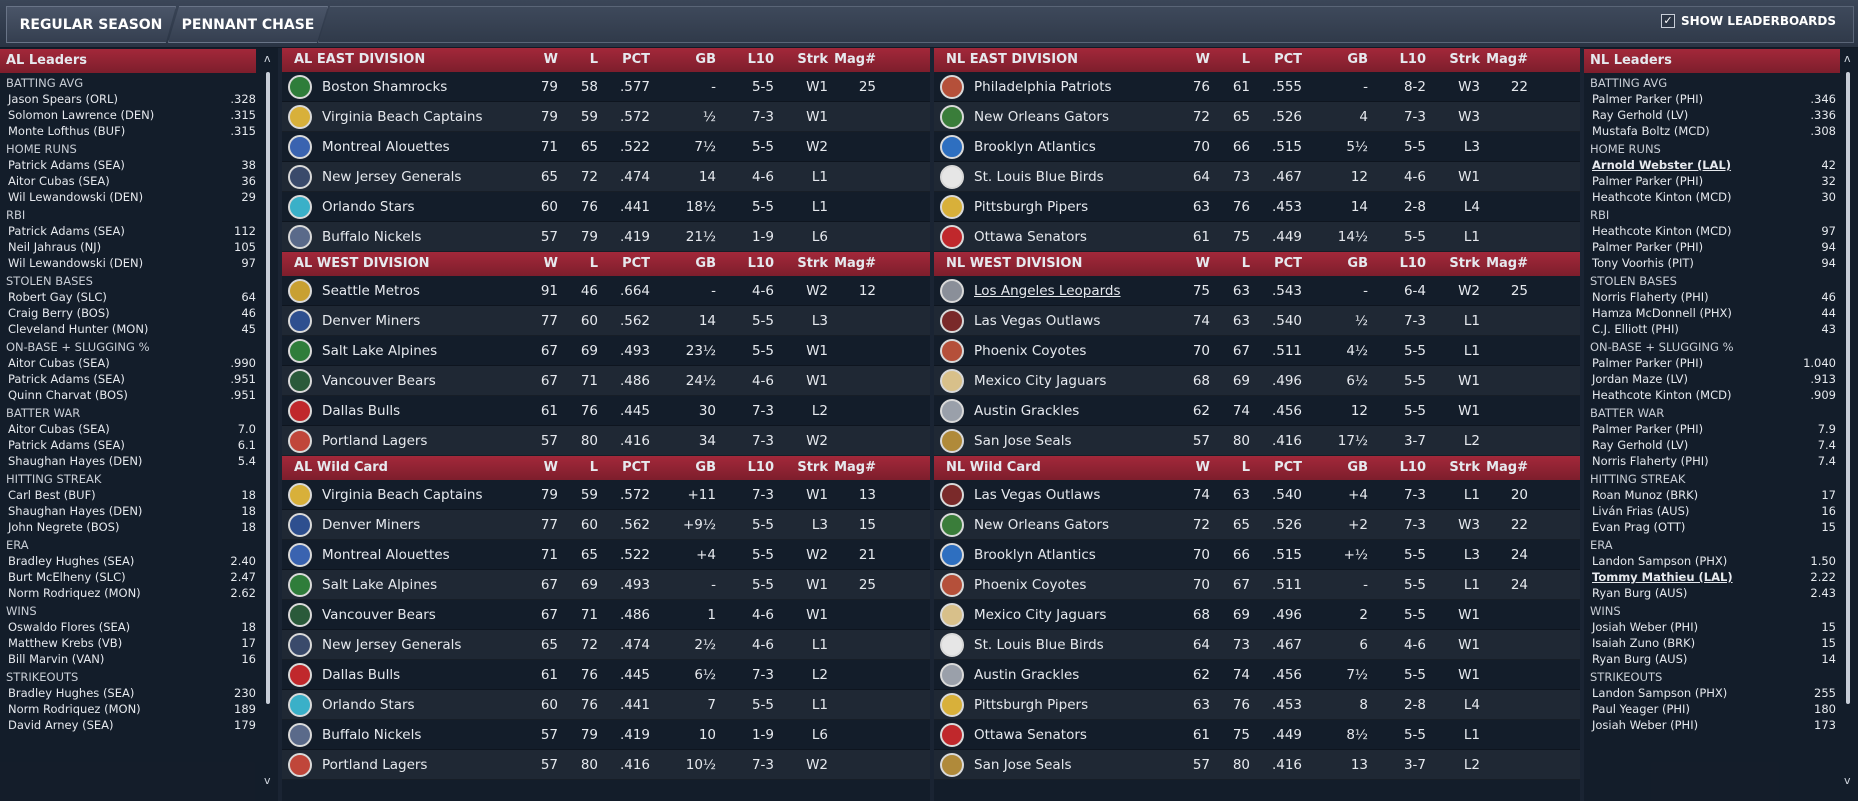  What do you see at coordinates (139, 165) in the screenshot?
I see `leader-row: Patrick Adams (SEA) 38` at bounding box center [139, 165].